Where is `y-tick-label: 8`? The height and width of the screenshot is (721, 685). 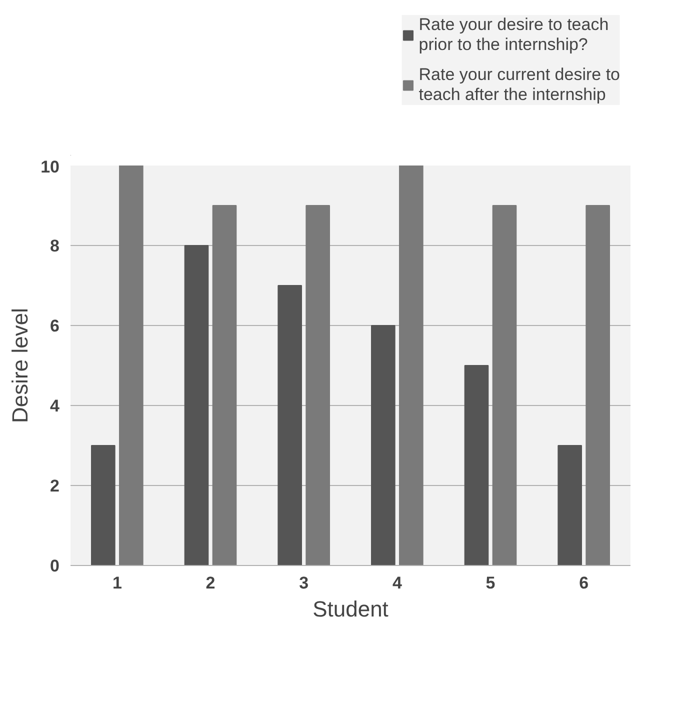
y-tick-label: 8 is located at coordinates (55, 246).